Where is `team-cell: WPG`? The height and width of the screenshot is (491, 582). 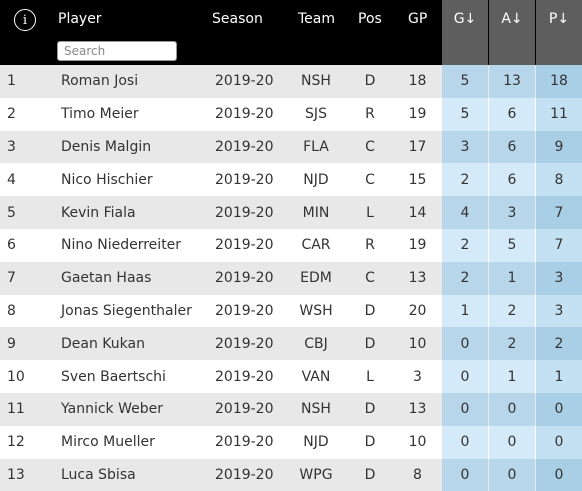 team-cell: WPG is located at coordinates (316, 474).